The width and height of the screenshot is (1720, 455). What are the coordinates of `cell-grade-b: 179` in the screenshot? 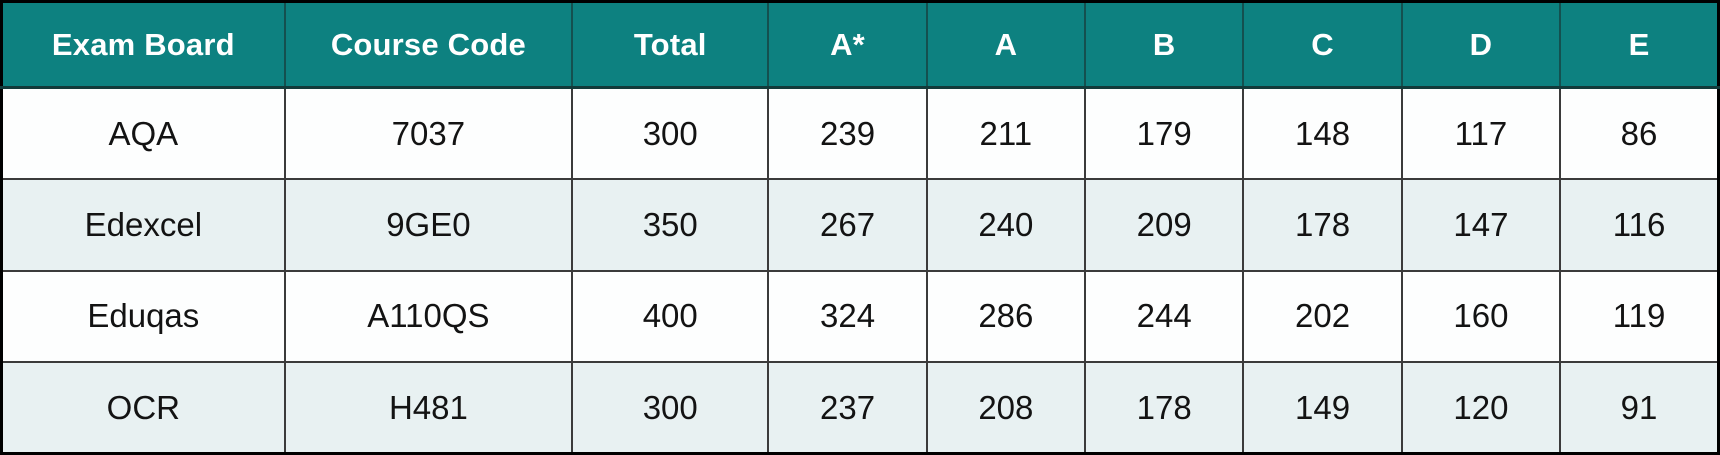 It's located at (1164, 133).